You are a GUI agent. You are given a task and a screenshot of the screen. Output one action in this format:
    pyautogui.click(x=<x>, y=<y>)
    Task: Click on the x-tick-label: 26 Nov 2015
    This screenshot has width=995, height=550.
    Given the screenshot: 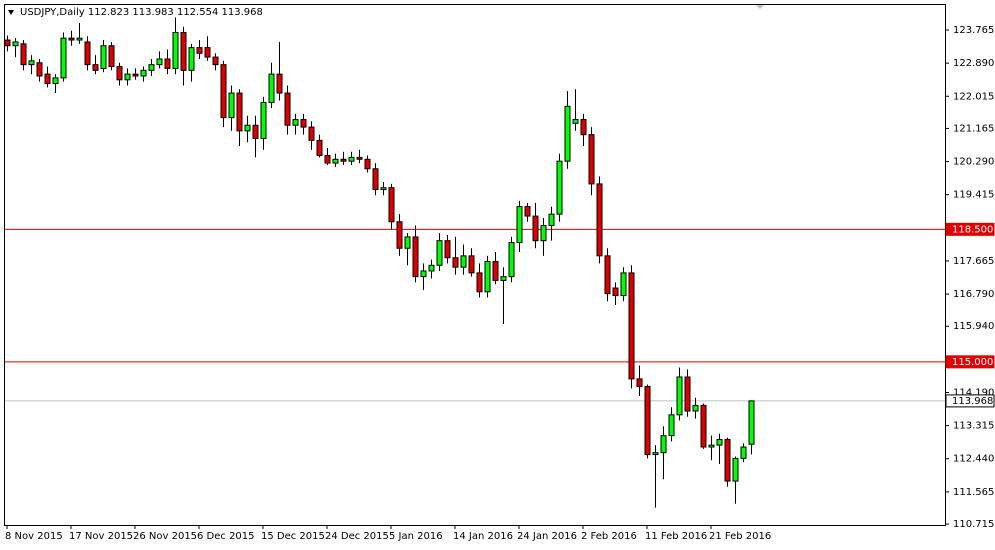 What is the action you would take?
    pyautogui.click(x=165, y=536)
    